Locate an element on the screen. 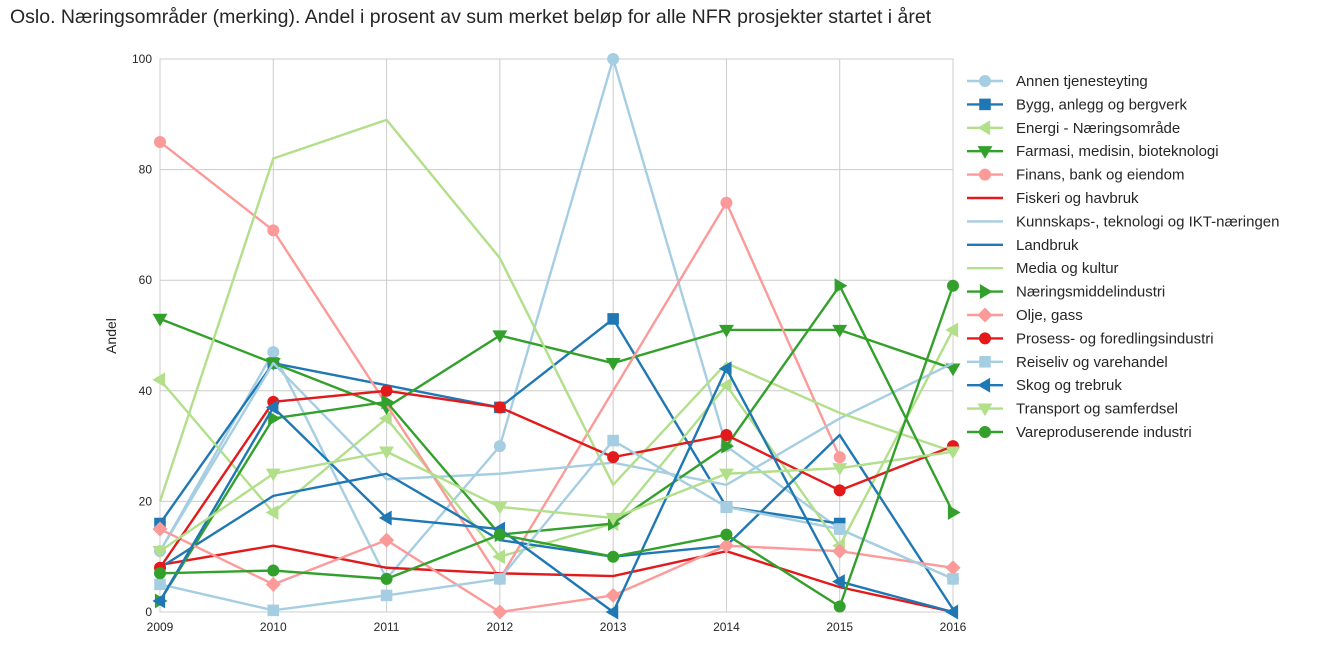  x-tick-label: 2012 is located at coordinates (500, 627).